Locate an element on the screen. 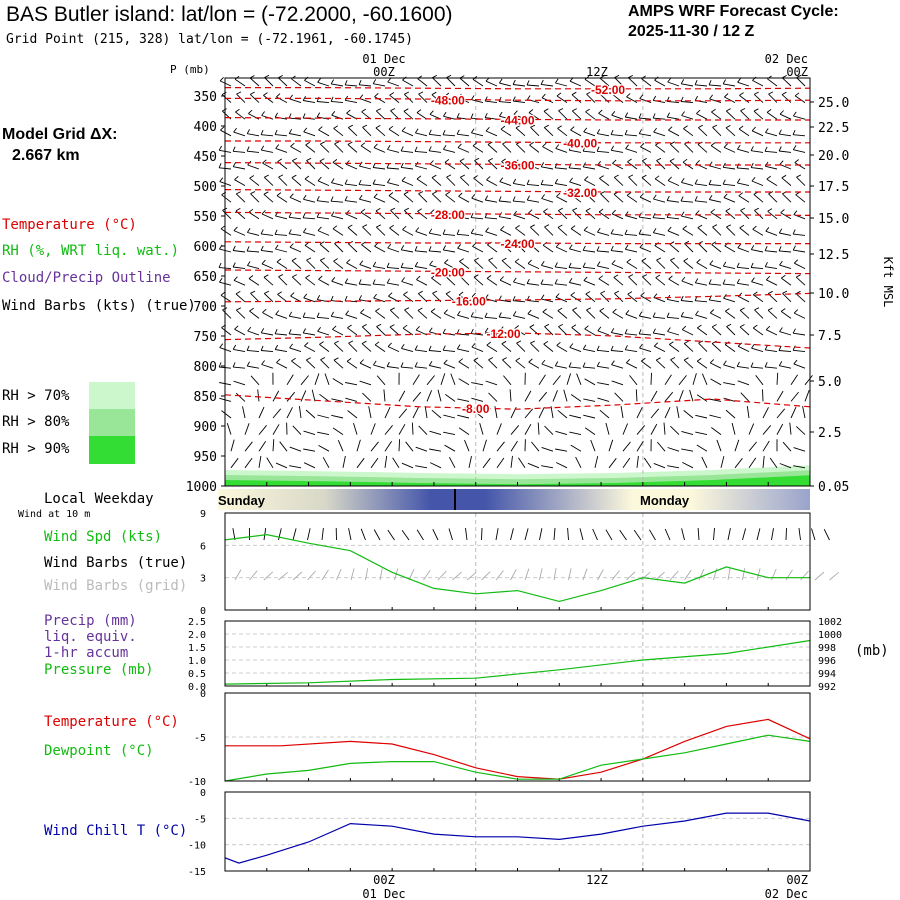 This screenshot has width=900, height=900. isotherm-label: -44.00 is located at coordinates (517, 120).